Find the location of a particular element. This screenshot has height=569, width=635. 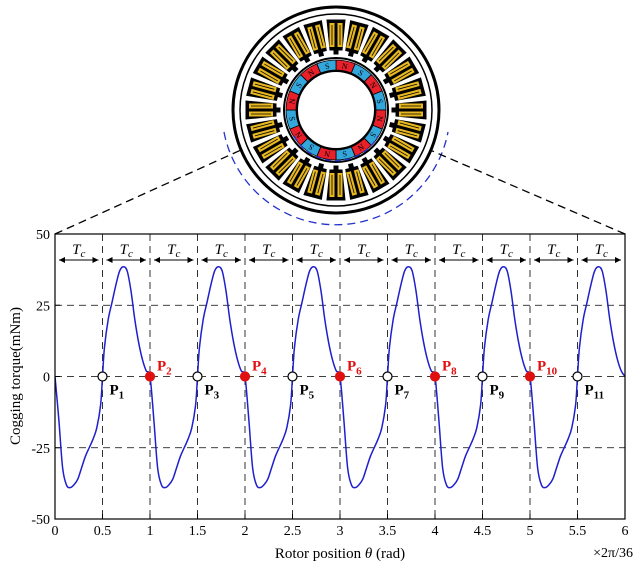

point-label: P5 is located at coordinates (307, 392).